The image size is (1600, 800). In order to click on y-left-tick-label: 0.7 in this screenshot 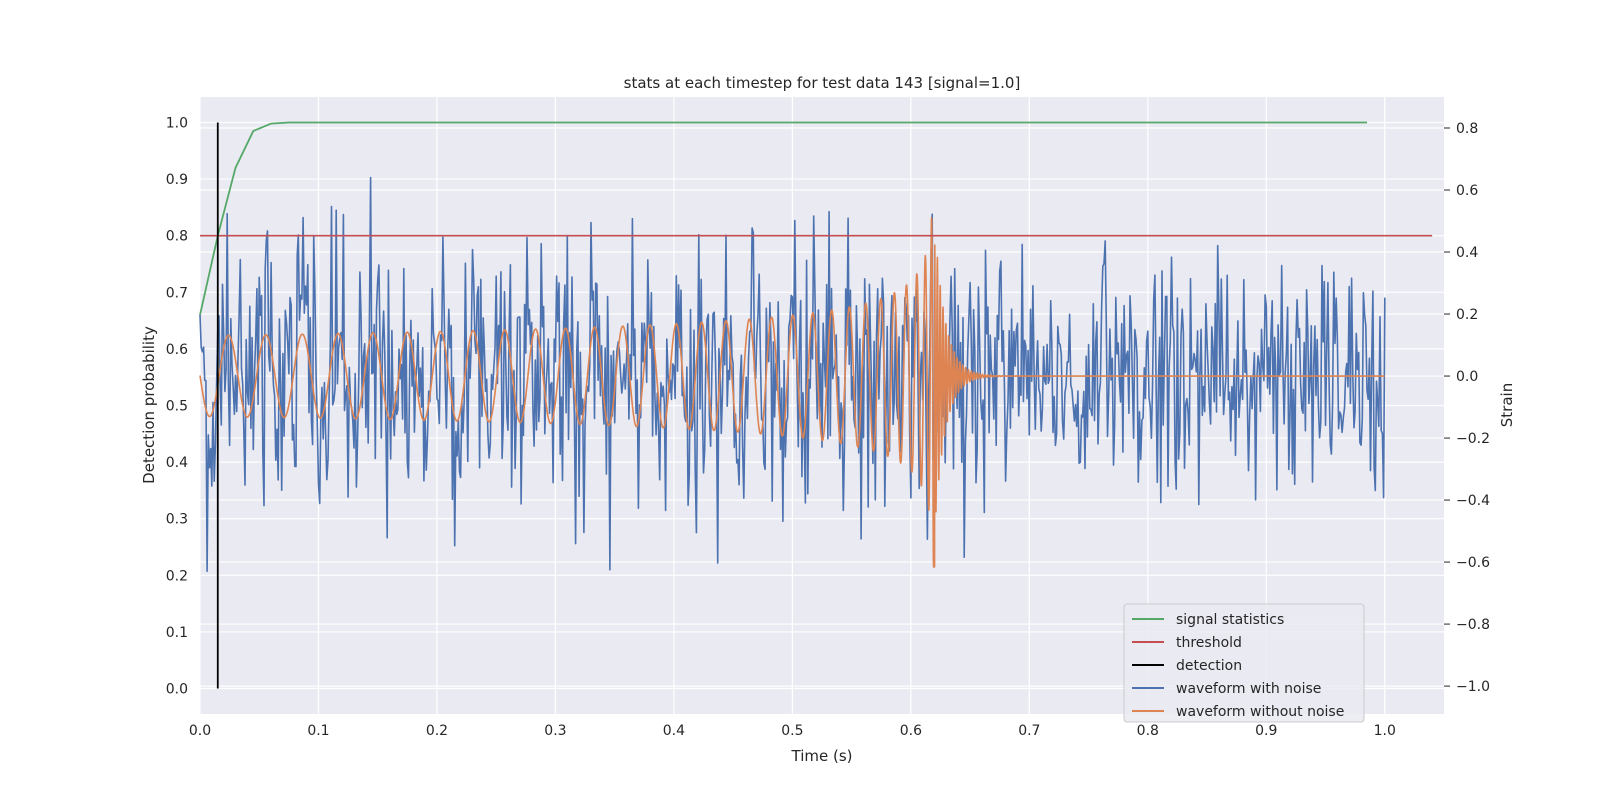, I will do `click(177, 293)`.